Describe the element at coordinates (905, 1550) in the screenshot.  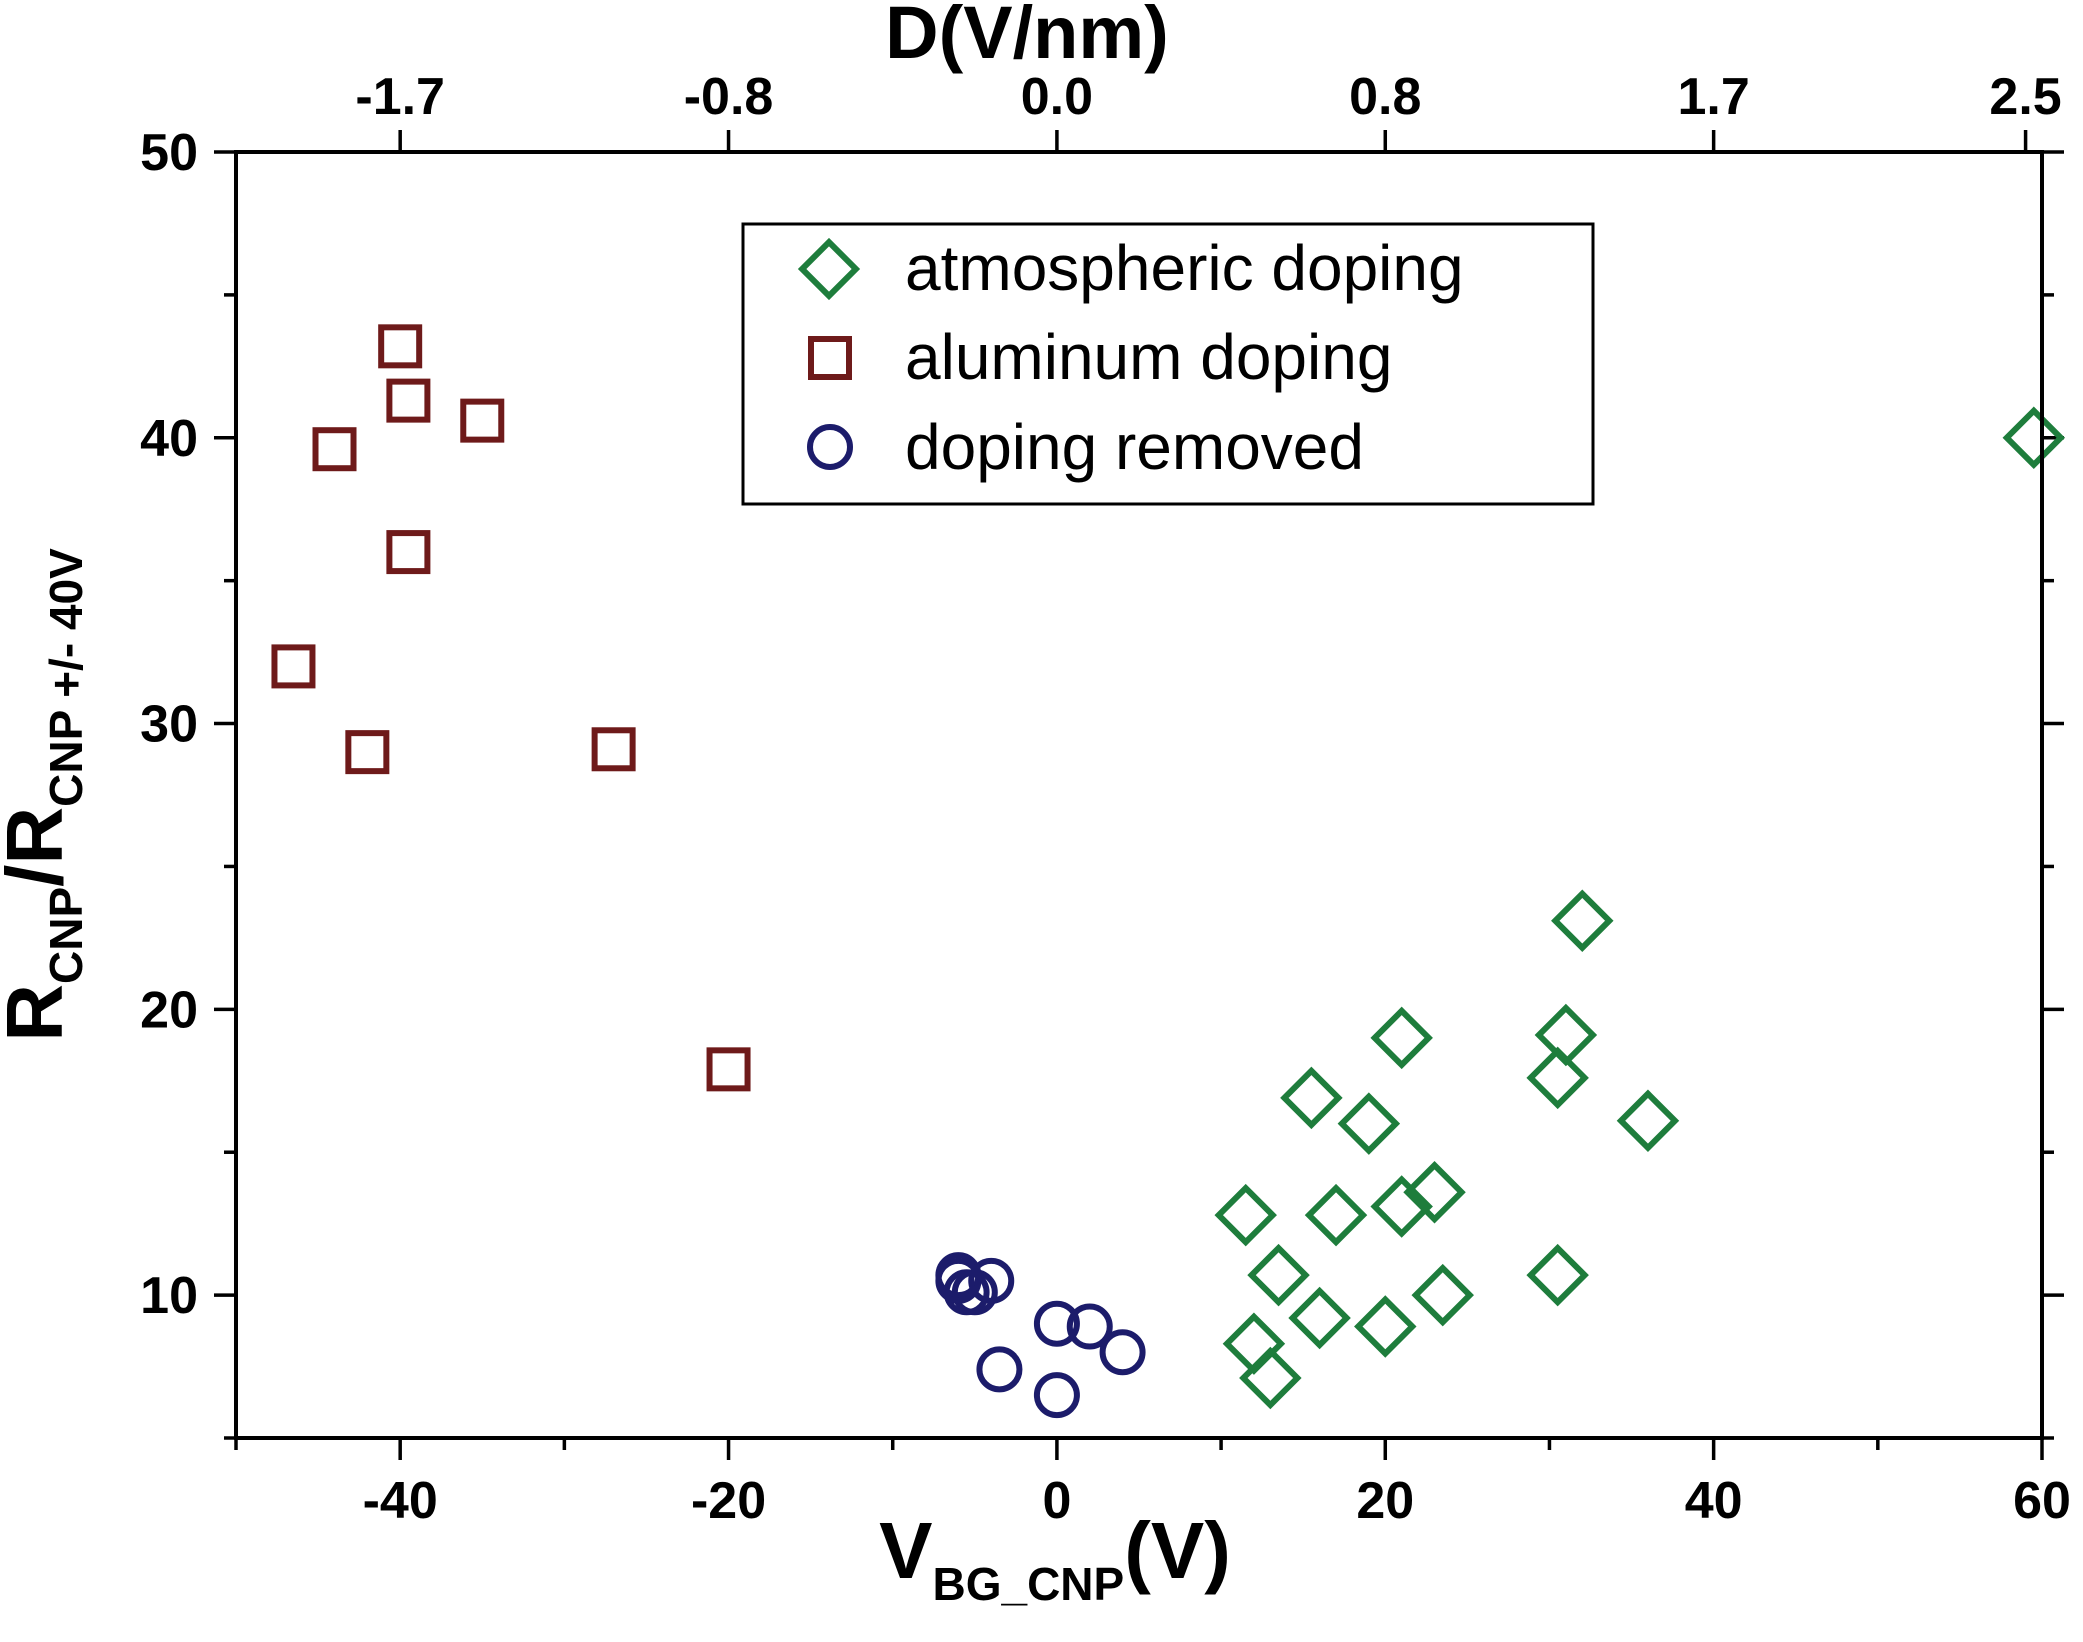
I see `x-axis-title-main: V` at that location.